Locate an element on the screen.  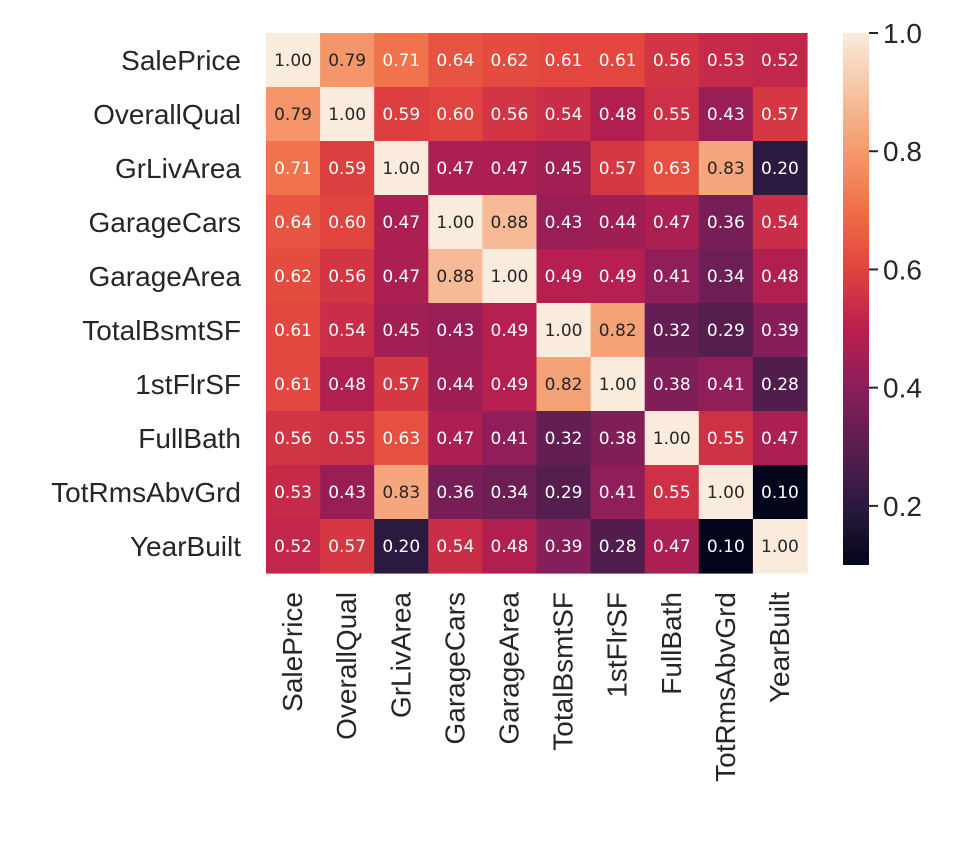
heatmap-cell-1stFlrSF-SalePrice is located at coordinates (293, 384).